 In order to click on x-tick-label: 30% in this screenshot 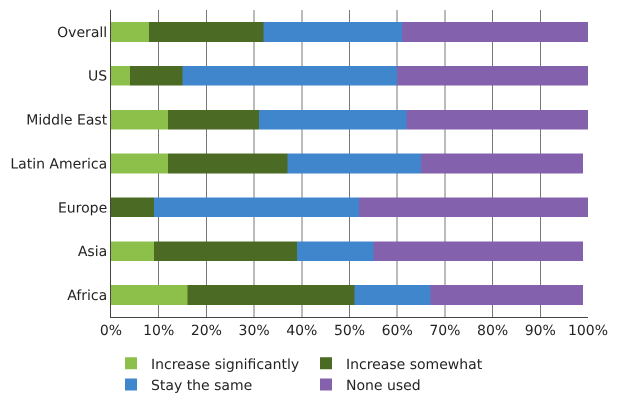, I will do `click(254, 330)`.